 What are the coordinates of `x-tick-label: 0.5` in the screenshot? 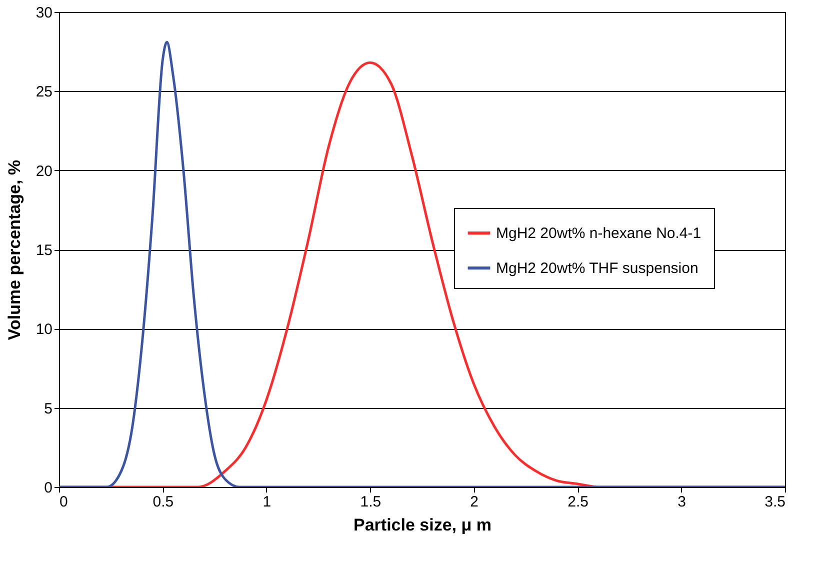 It's located at (163, 502).